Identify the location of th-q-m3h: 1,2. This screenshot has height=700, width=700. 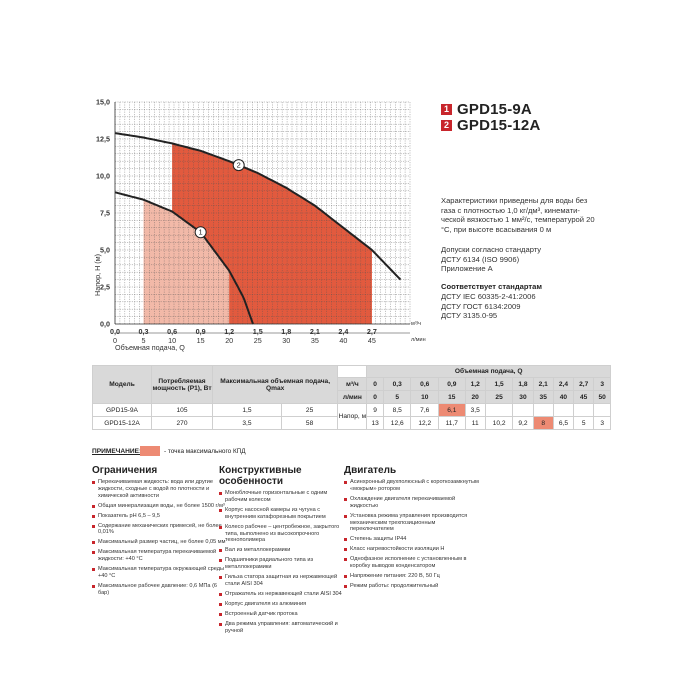
(475, 384).